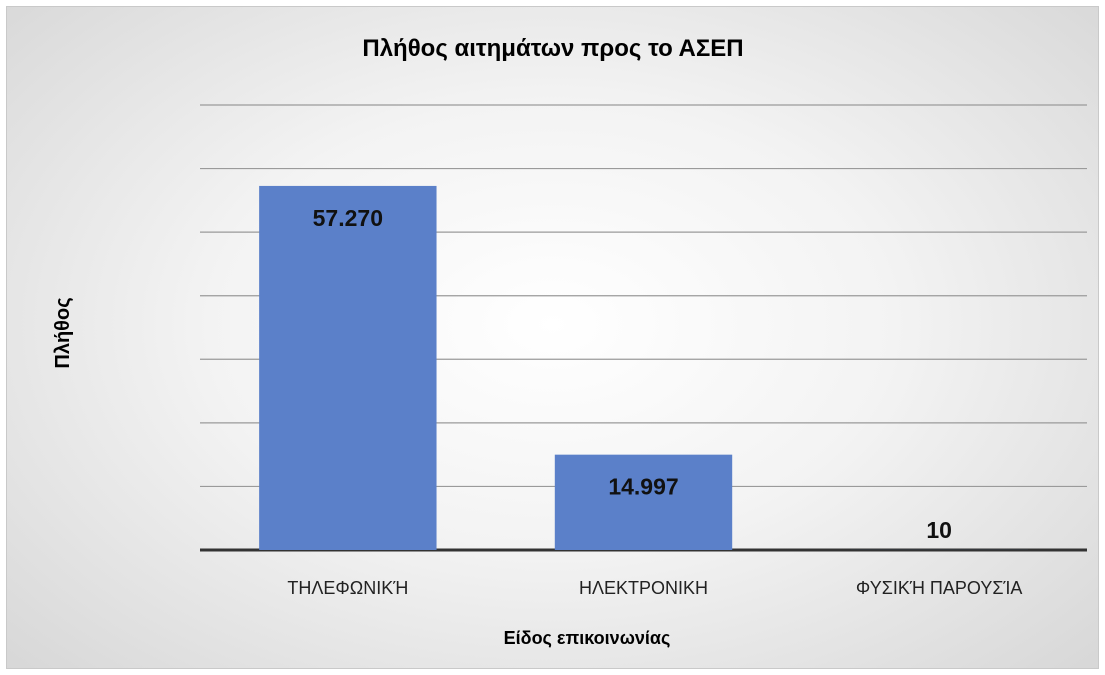  I want to click on x-tick-label: ΤΗΛΕΦΩΝΙΚΉ, so click(347, 588).